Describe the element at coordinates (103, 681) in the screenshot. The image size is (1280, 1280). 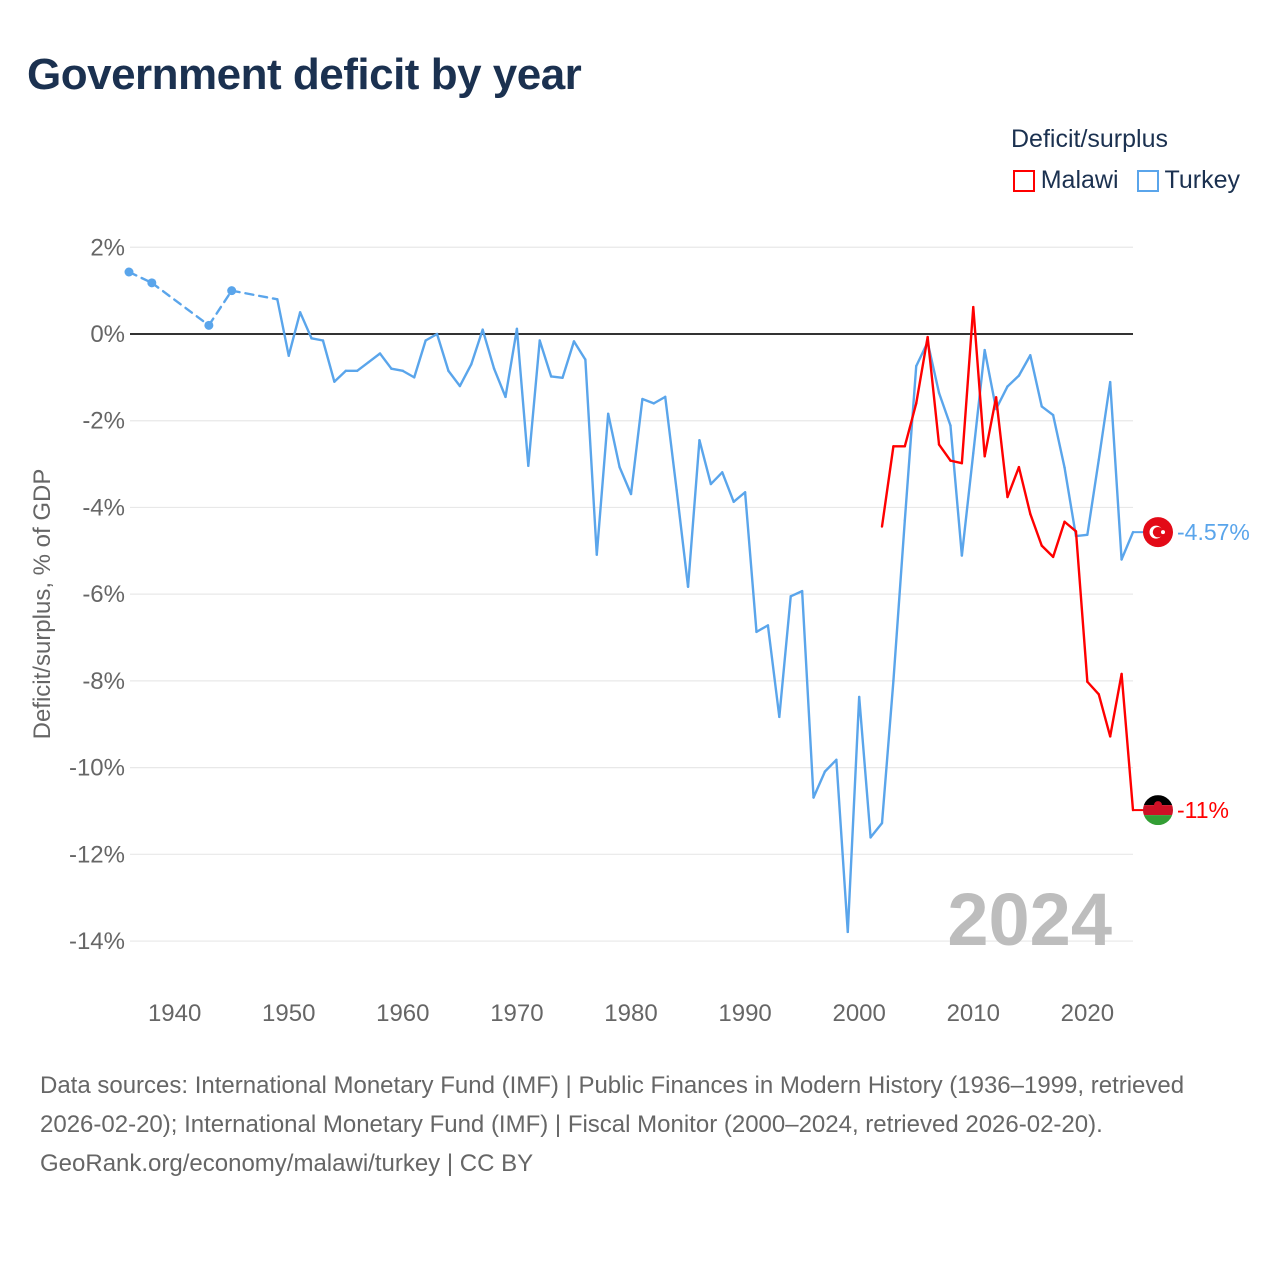
I see `y-tick-label: -8%` at that location.